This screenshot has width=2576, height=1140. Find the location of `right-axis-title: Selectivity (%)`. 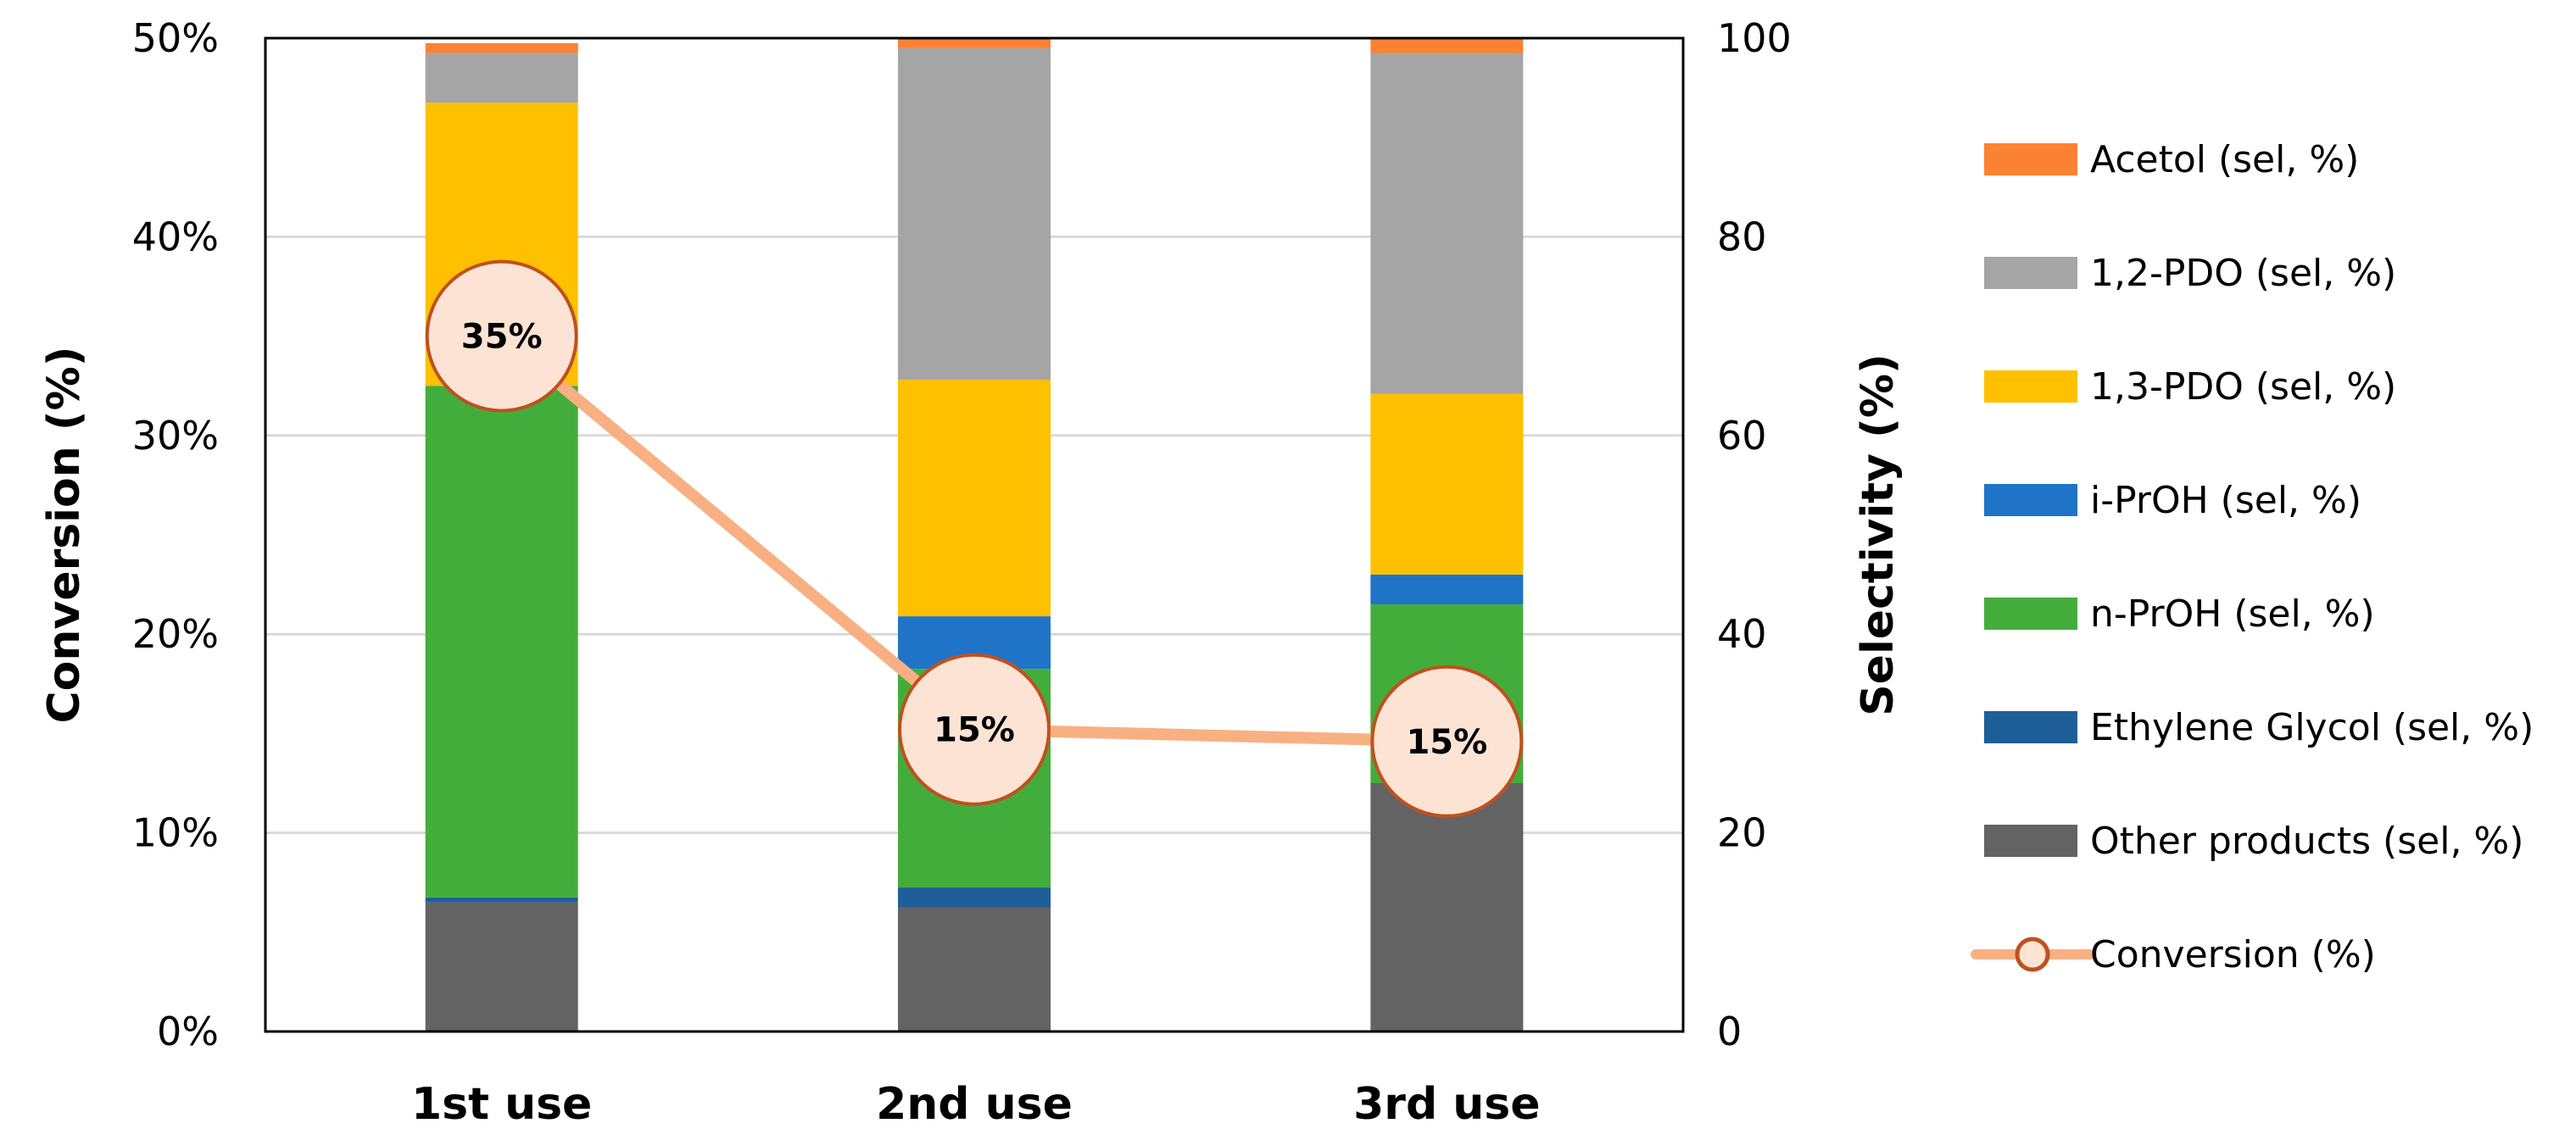

right-axis-title: Selectivity (%) is located at coordinates (1879, 534).